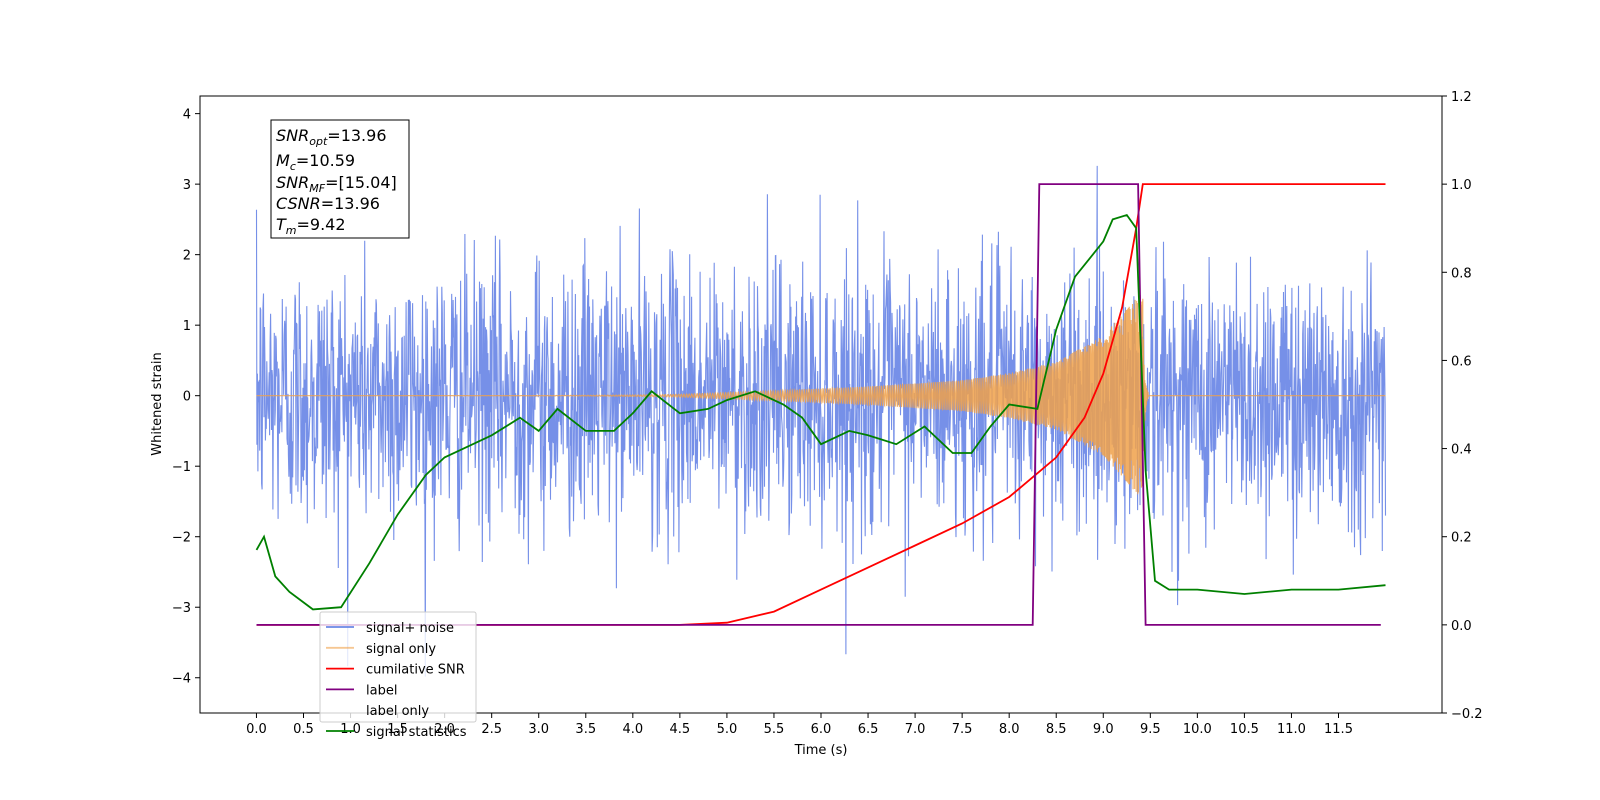 The image size is (1600, 800). Describe the element at coordinates (1462, 406) in the screenshot. I see `y2-axis-ticks: 1.2 1.0 0.8 0.6 0.4 0.2 0.0 −0.2` at that location.